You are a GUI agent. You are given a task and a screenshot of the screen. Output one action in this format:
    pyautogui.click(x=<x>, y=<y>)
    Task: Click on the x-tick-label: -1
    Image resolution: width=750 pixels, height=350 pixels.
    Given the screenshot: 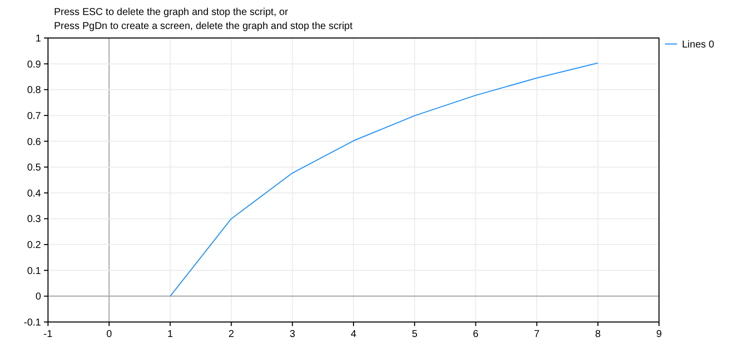 What is the action you would take?
    pyautogui.click(x=48, y=334)
    